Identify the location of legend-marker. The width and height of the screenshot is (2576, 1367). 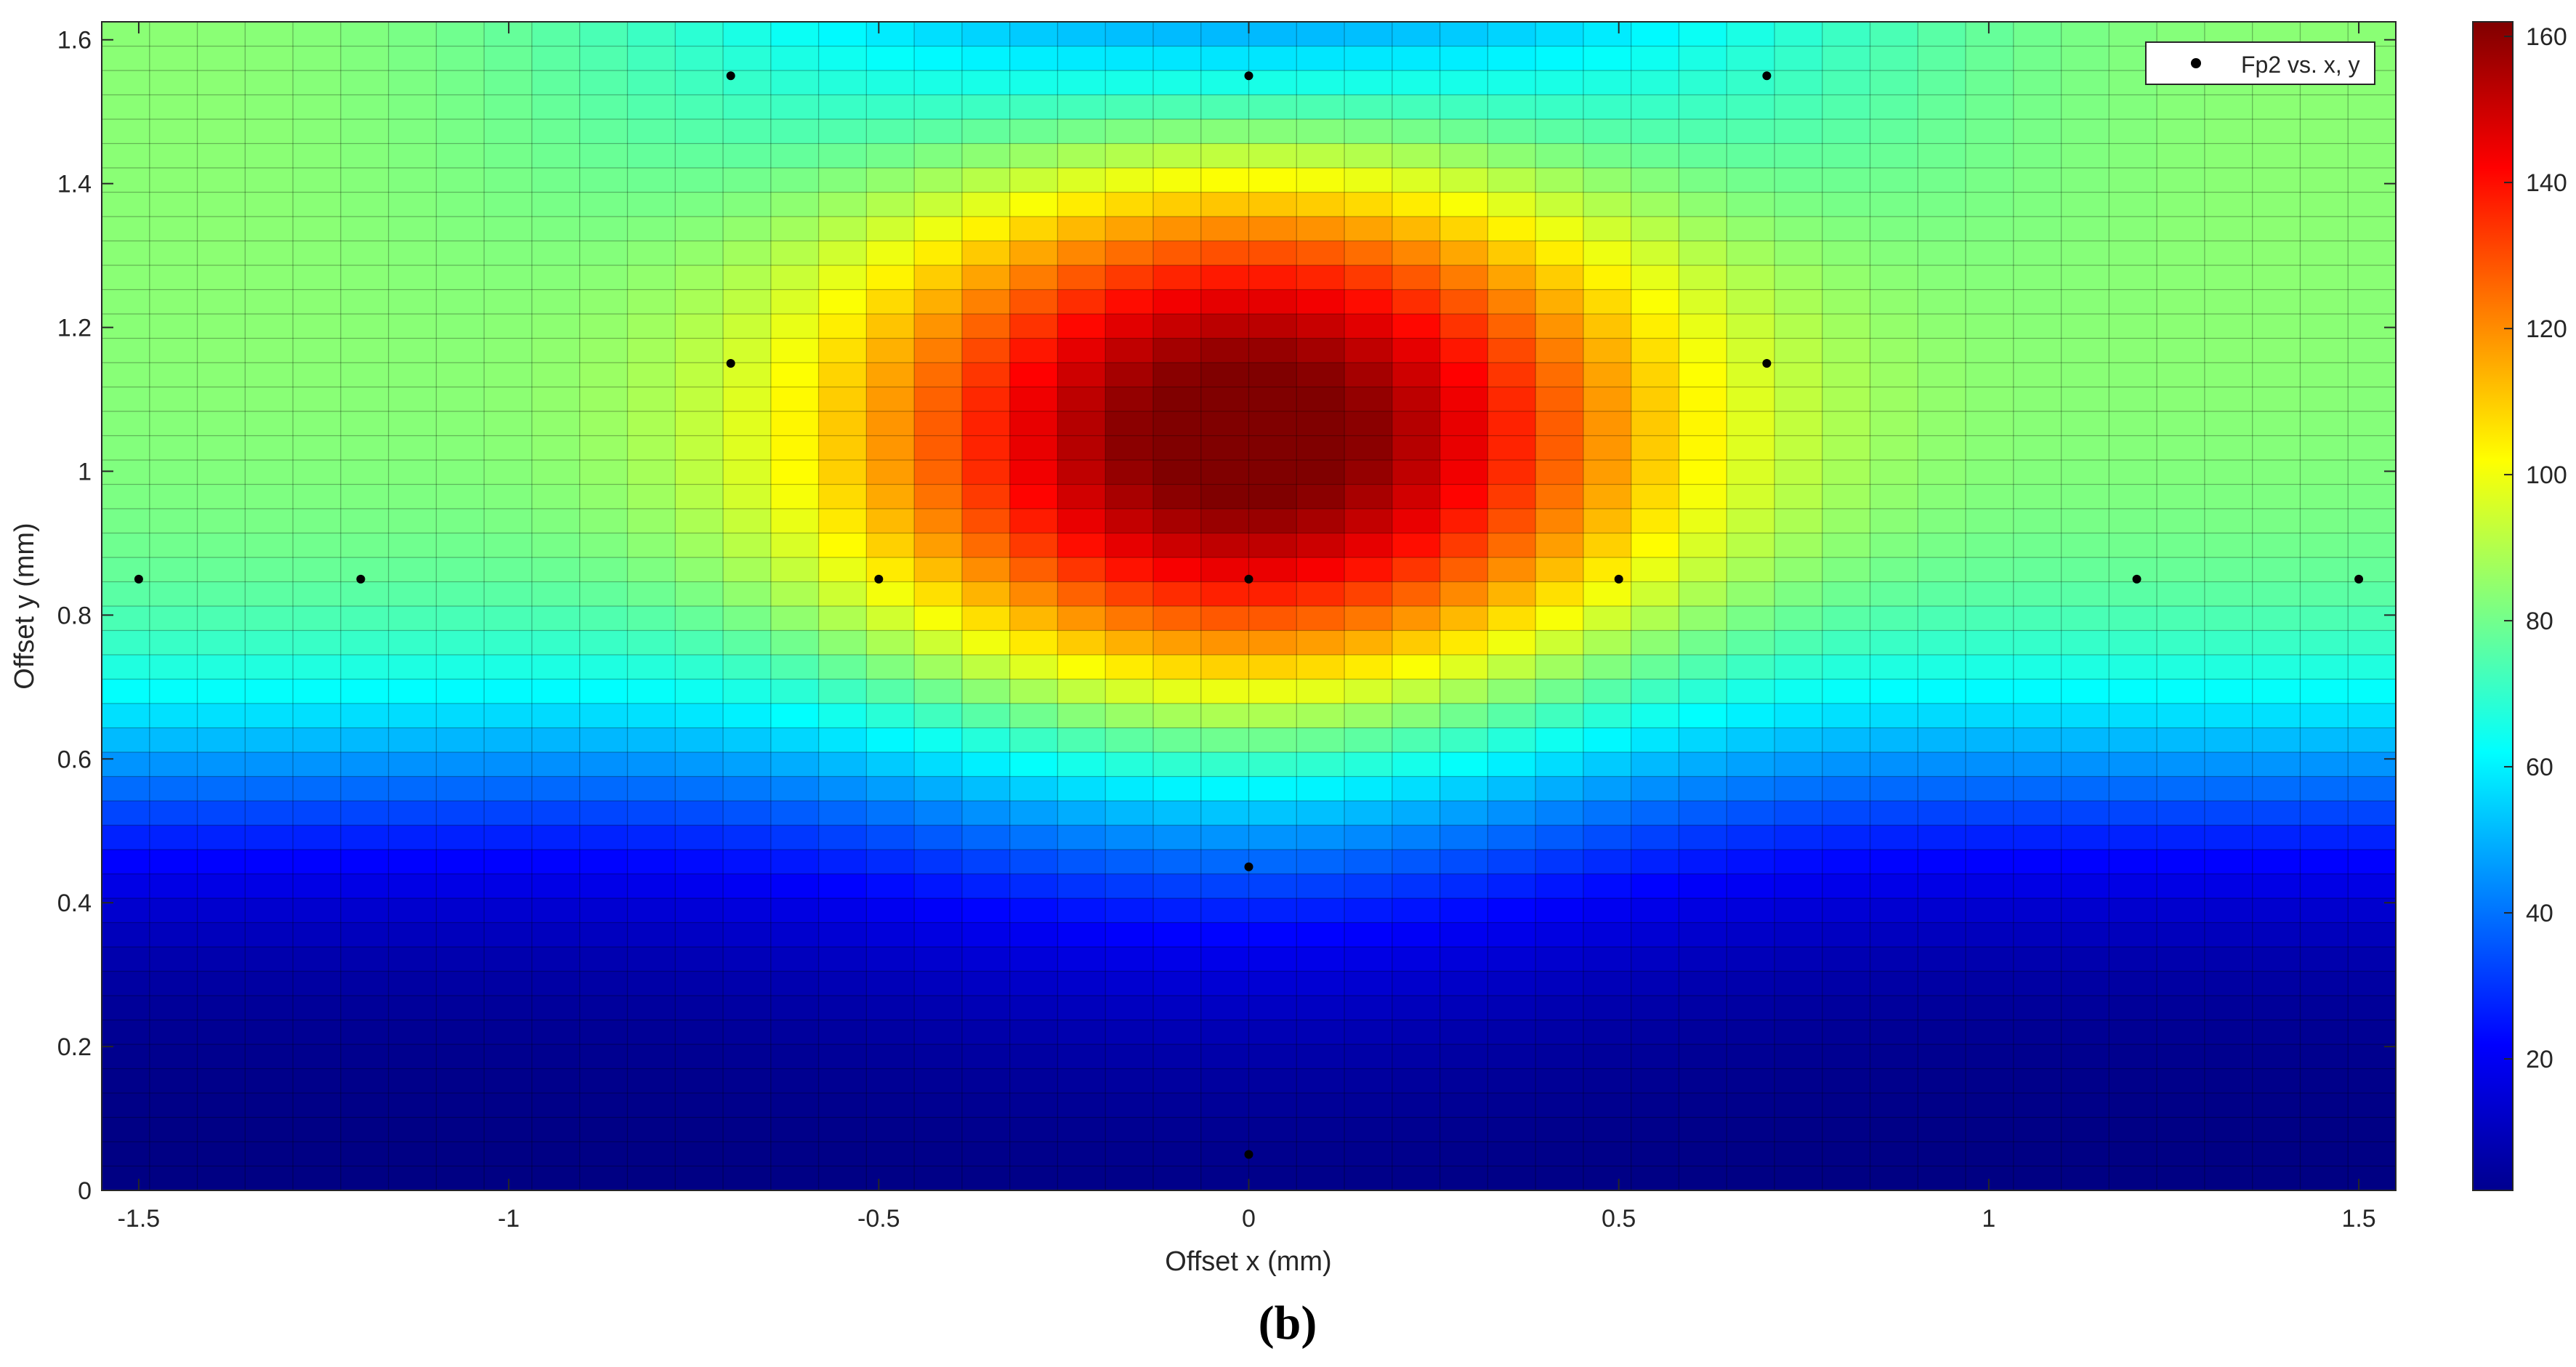
(2196, 63).